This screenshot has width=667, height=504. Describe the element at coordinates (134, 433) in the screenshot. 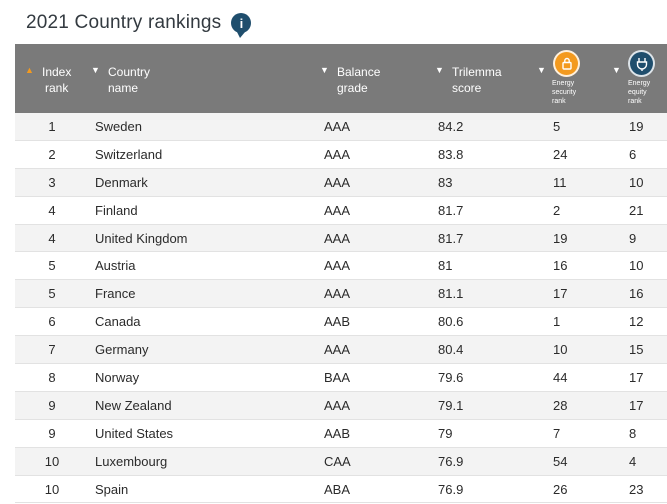

I see `cell-country-name: United States` at that location.